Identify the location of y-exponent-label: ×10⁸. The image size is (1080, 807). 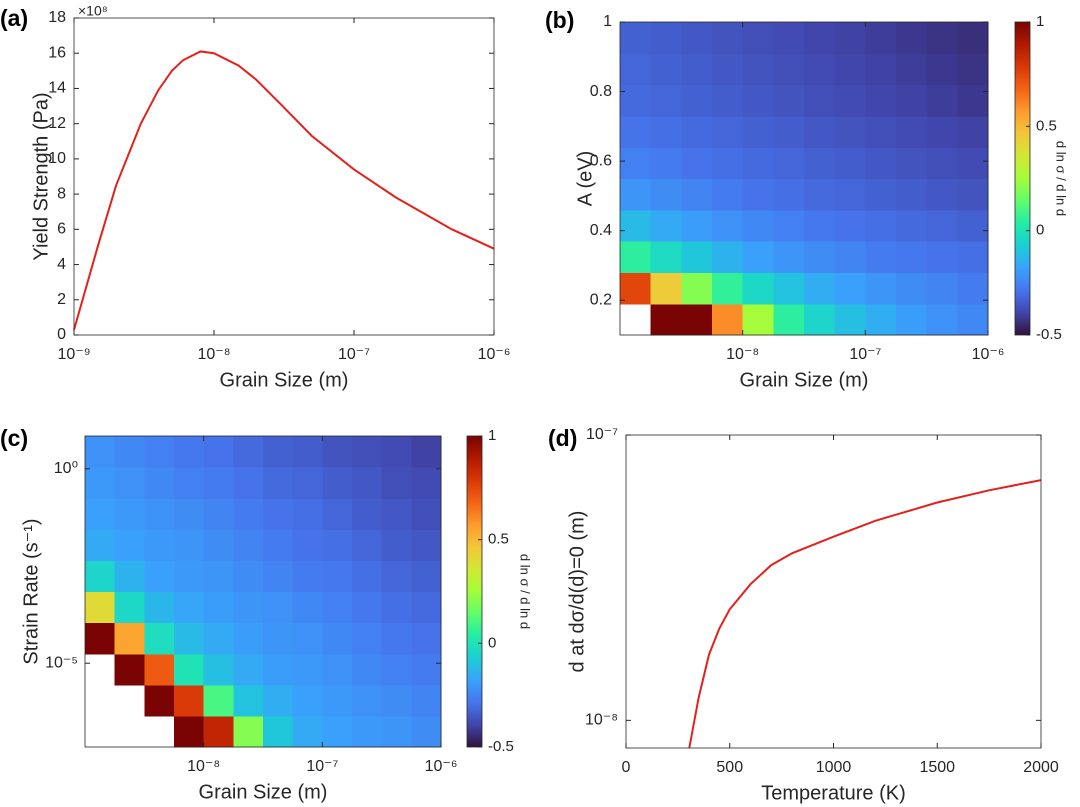
(93, 11).